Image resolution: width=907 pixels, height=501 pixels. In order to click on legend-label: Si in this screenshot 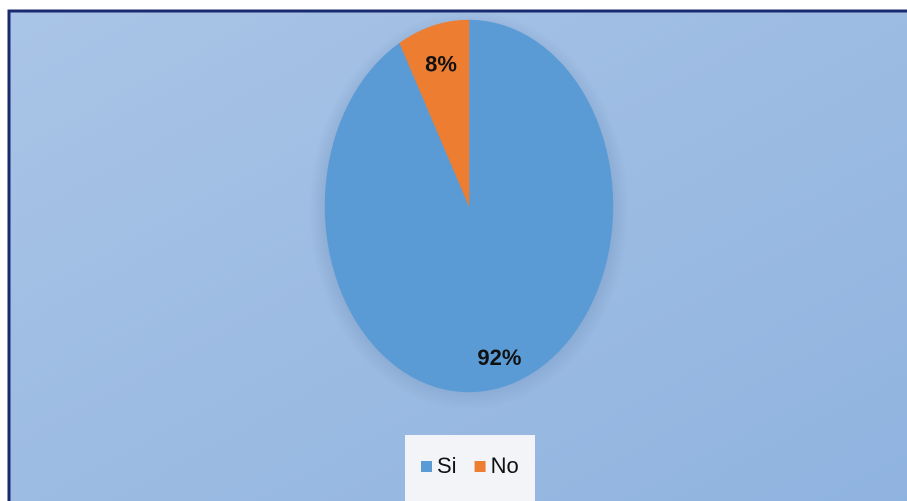, I will do `click(447, 465)`.